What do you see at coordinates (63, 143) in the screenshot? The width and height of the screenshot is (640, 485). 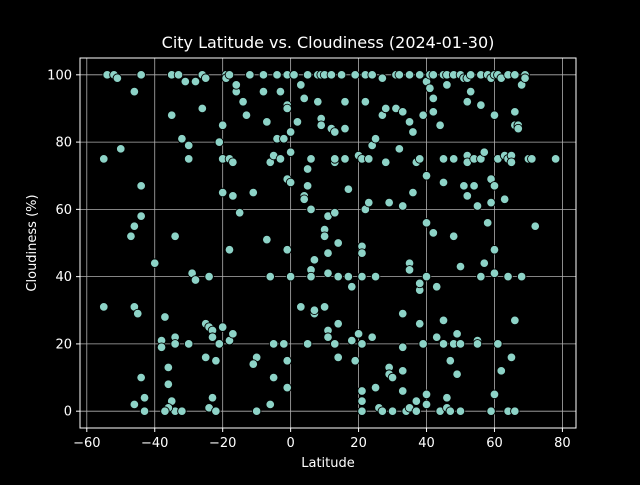 I see `y-tick-label: 80` at bounding box center [63, 143].